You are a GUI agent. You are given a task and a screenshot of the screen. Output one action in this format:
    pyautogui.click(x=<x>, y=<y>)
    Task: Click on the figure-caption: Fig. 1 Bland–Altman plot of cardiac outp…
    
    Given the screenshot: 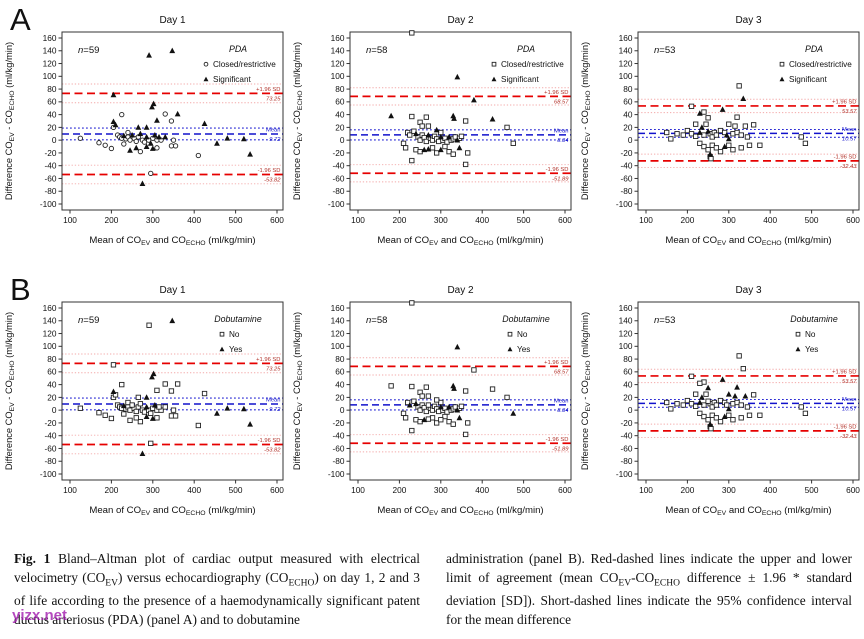 What is the action you would take?
    pyautogui.click(x=433, y=589)
    